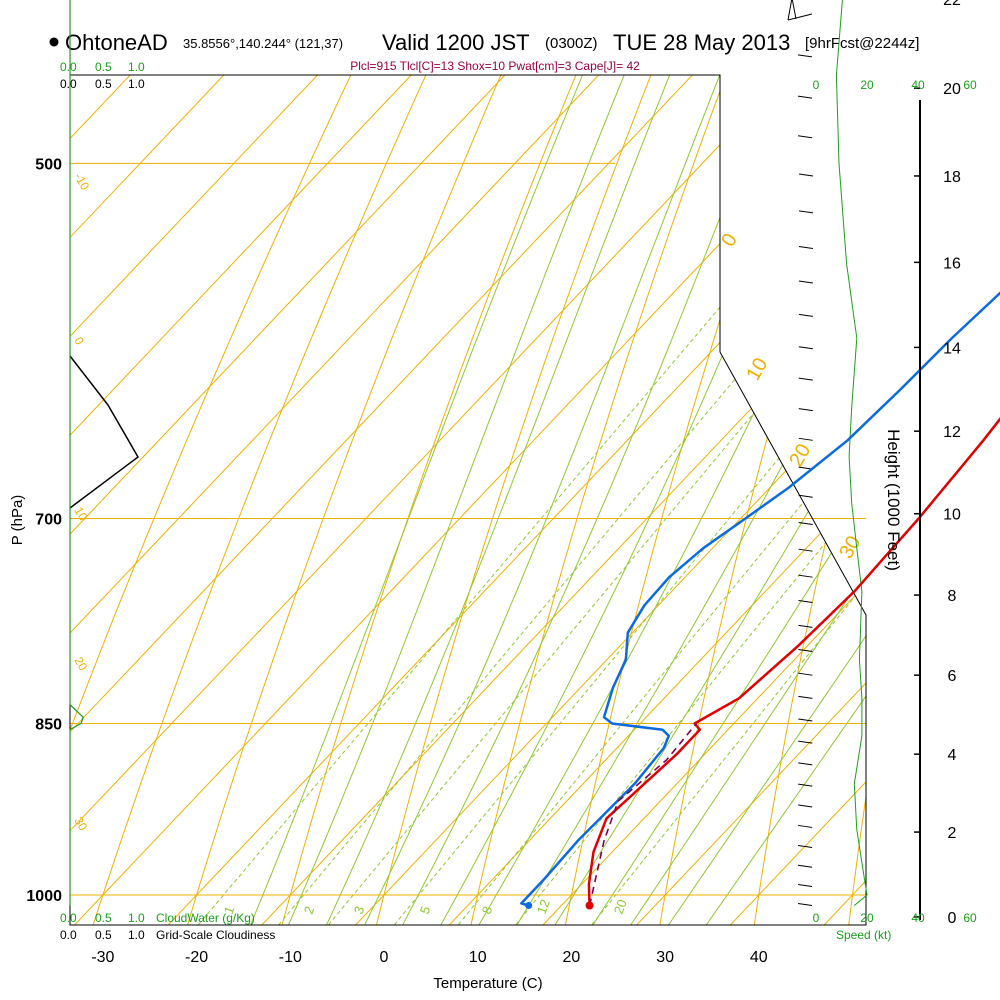  Describe the element at coordinates (543, 906) in the screenshot. I see `mixing-ratio-label: 12` at that location.